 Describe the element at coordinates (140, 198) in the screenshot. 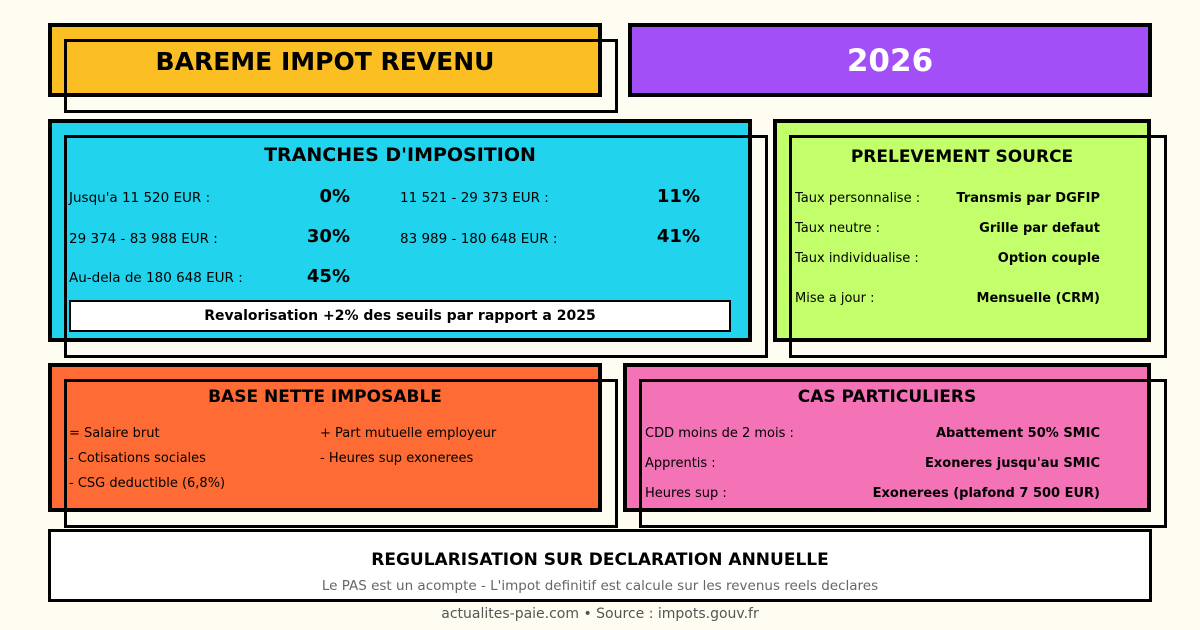

I see `tranche-label: Jusqu'a 11 520 EUR :` at that location.